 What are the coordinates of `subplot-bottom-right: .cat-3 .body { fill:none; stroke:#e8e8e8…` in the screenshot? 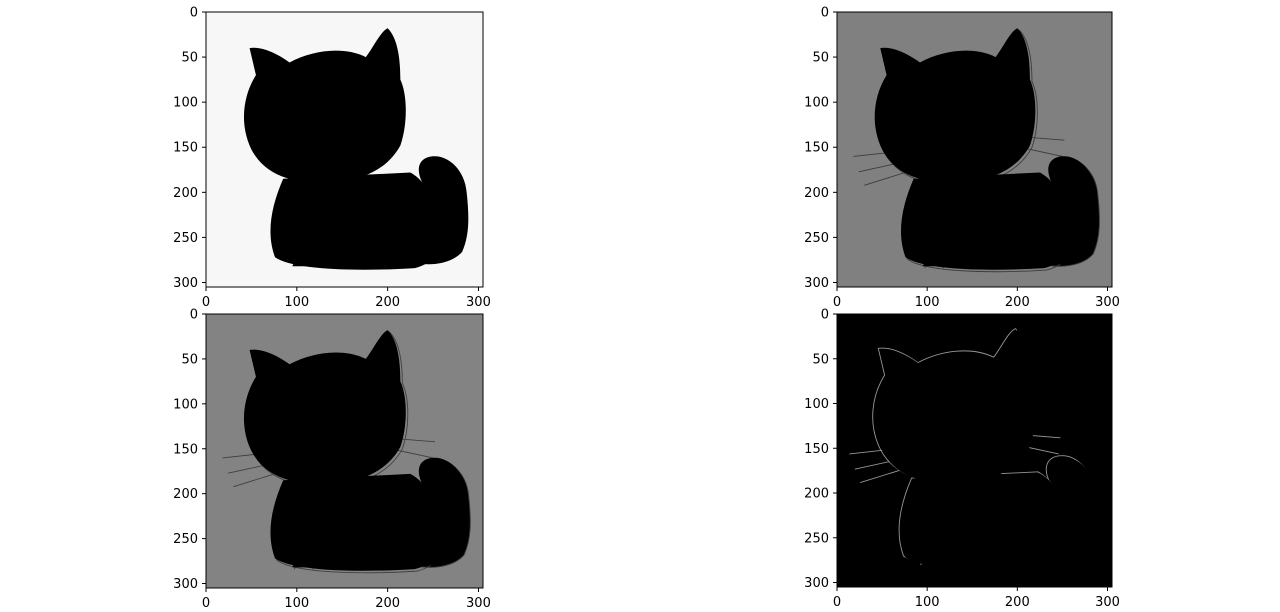 It's located at (962, 459).